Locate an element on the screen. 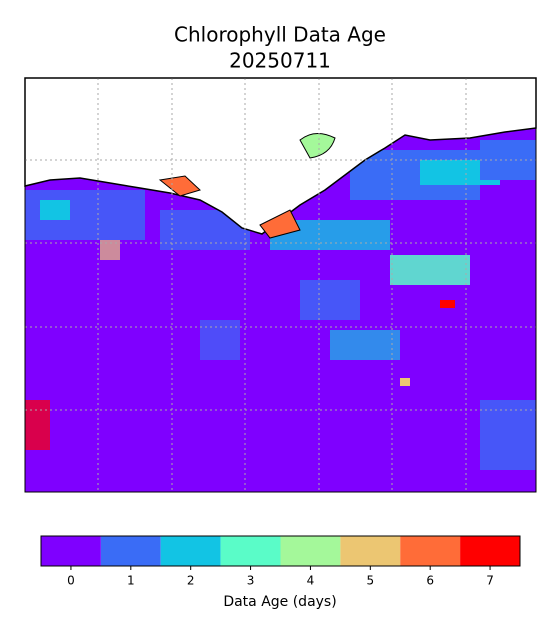  colorbar-frame is located at coordinates (280, 551).